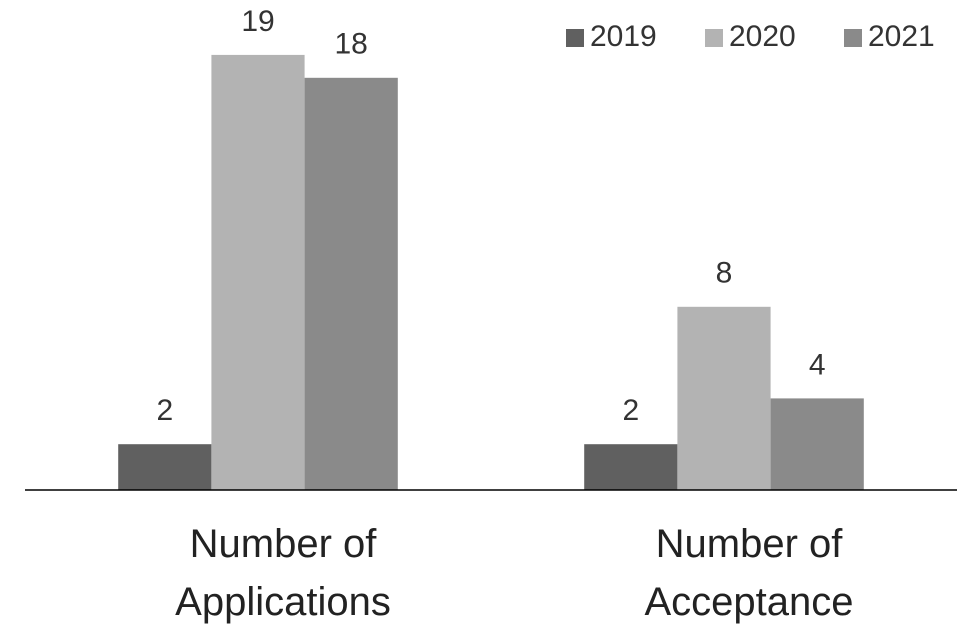  What do you see at coordinates (283, 573) in the screenshot?
I see `x-tick-label: Number of Applications` at bounding box center [283, 573].